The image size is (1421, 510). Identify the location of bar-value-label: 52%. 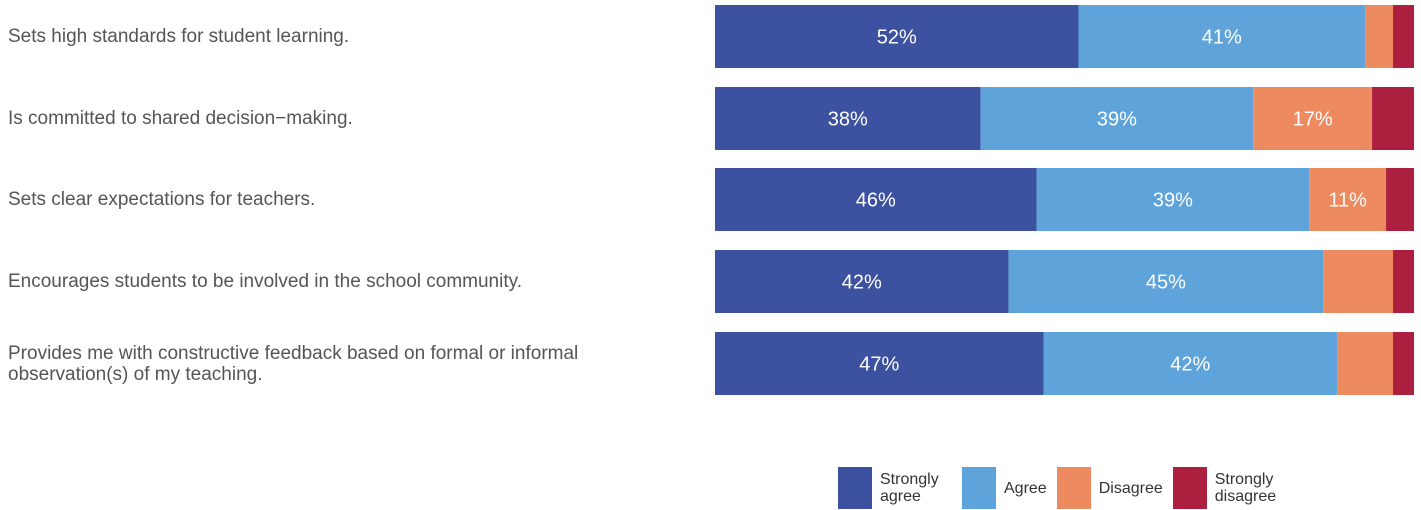
(897, 38).